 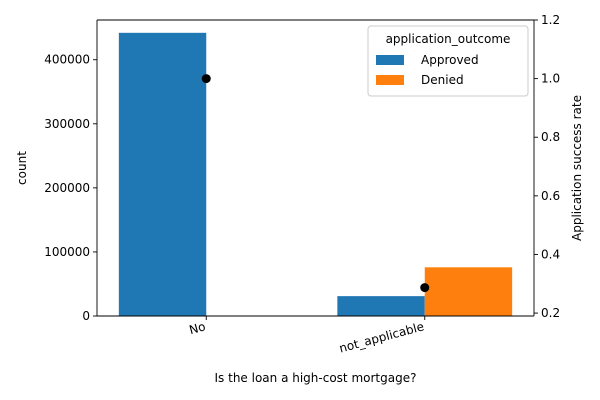 I want to click on legend-title: application_outcome, so click(x=448, y=39).